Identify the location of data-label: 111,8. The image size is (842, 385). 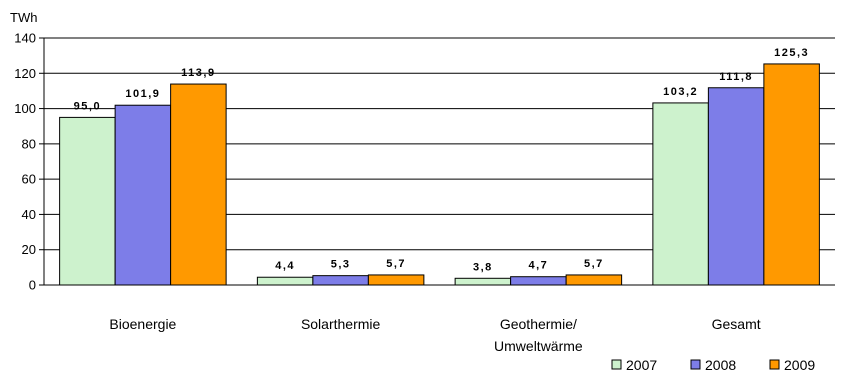
(736, 77).